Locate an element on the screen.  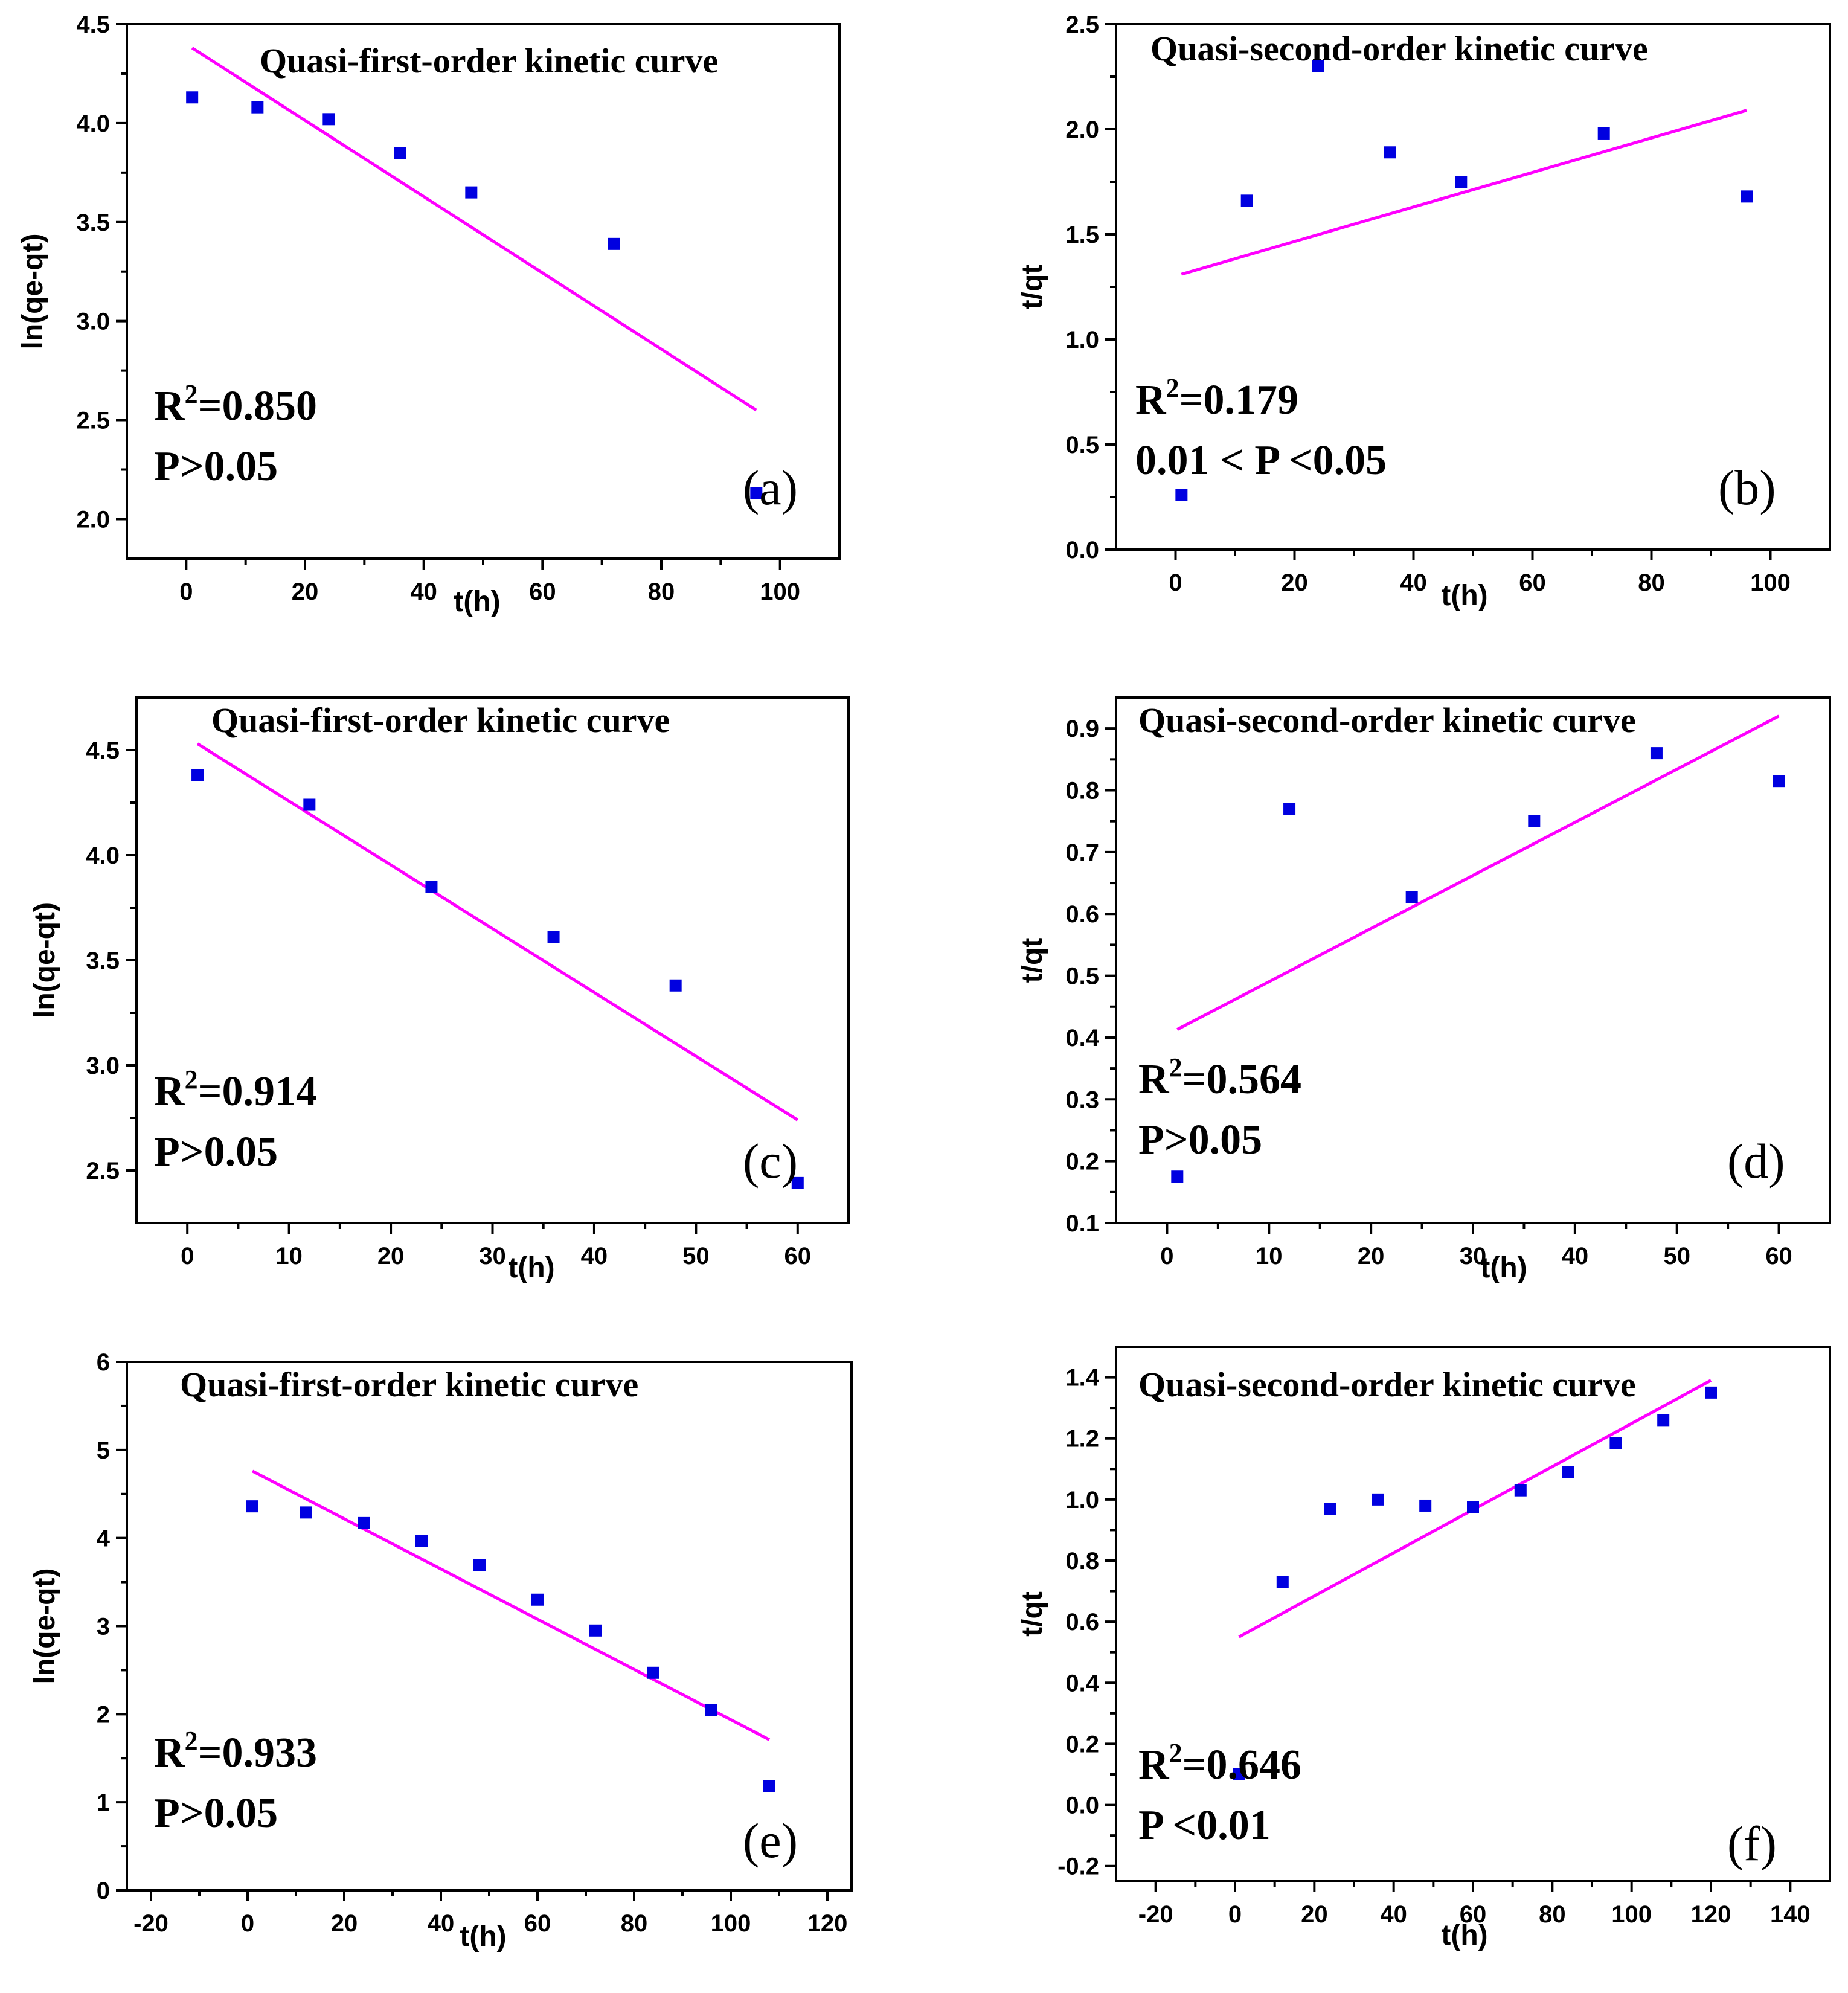
y-tick-label: 5 is located at coordinates (103, 1450).